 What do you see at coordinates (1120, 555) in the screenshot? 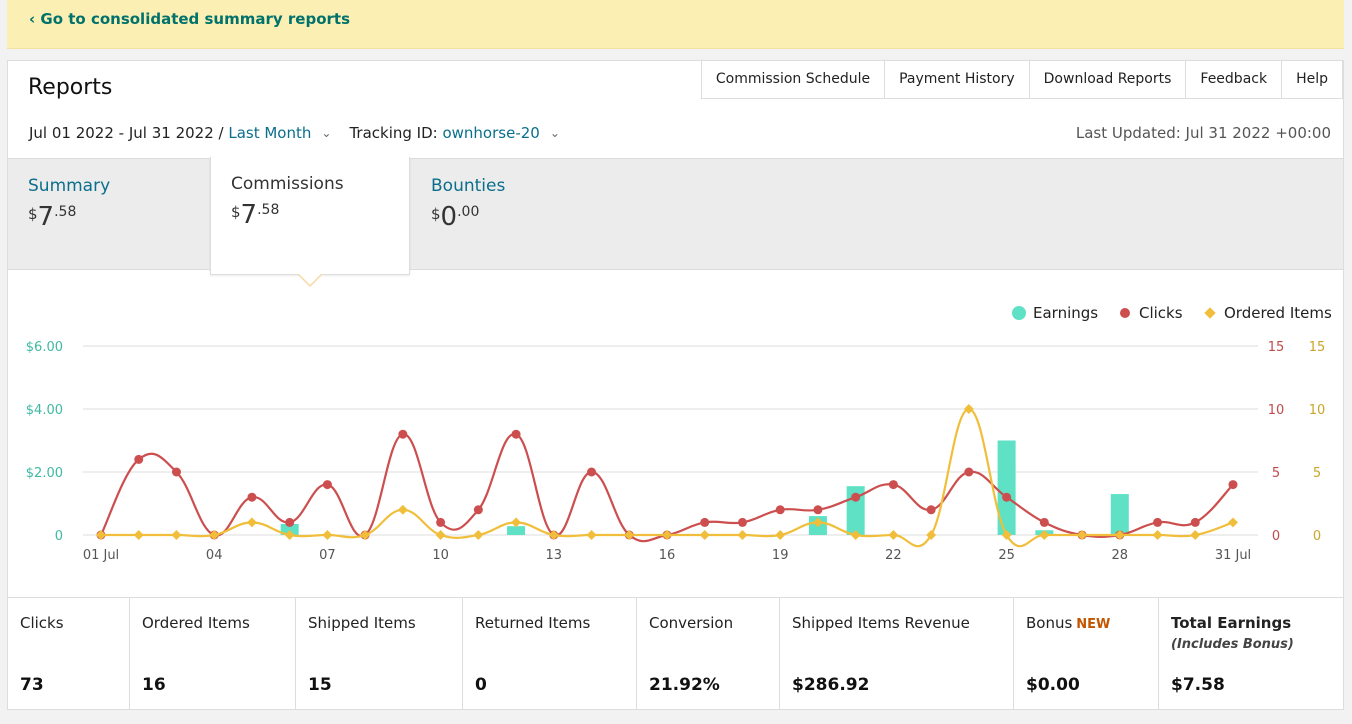
I see `x-tick-label: 28` at bounding box center [1120, 555].